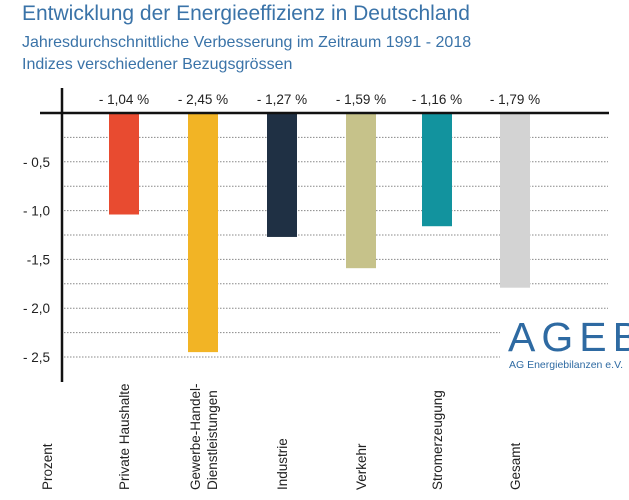 The image size is (629, 500). What do you see at coordinates (195, 436) in the screenshot?
I see `x-tick-label: Gewerbe-Handel-` at bounding box center [195, 436].